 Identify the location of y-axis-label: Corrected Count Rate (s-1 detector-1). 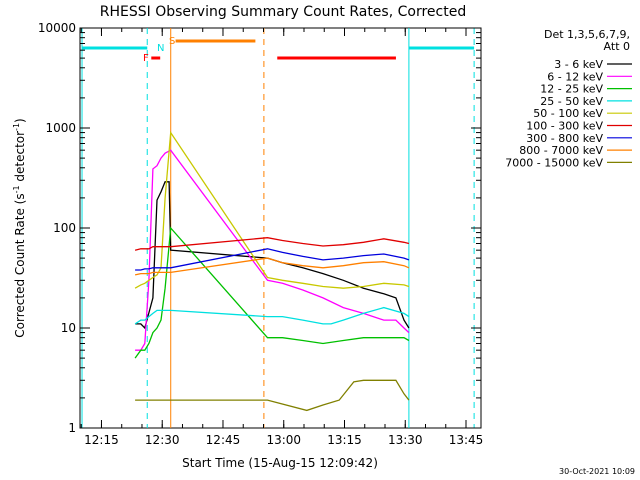
(19, 227).